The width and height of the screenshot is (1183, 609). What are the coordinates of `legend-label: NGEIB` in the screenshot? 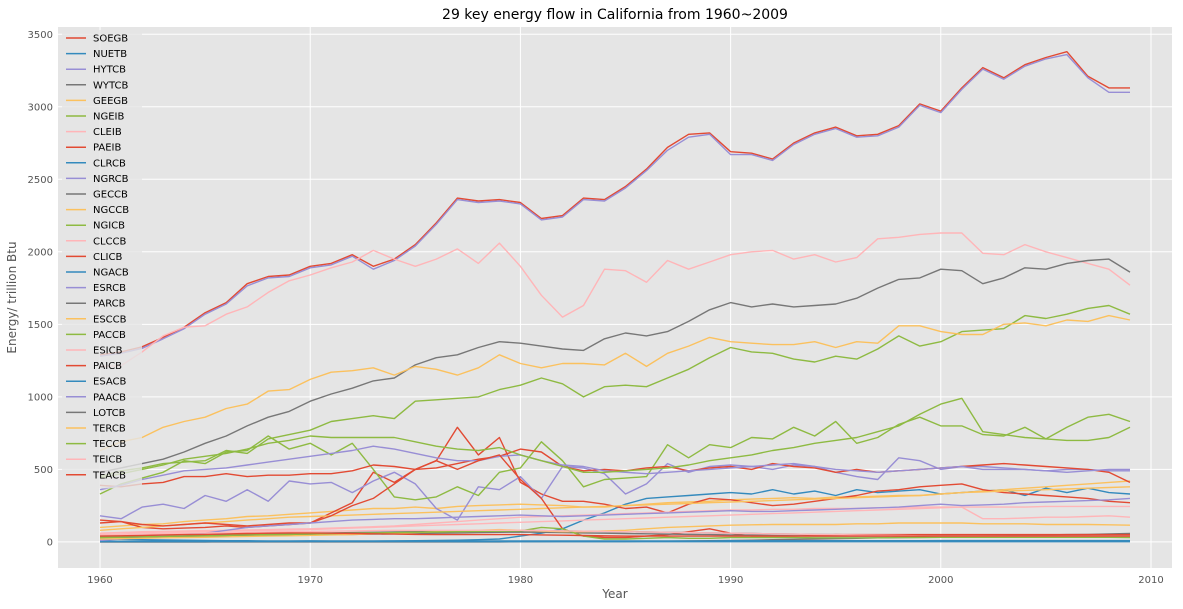 It's located at (108, 117).